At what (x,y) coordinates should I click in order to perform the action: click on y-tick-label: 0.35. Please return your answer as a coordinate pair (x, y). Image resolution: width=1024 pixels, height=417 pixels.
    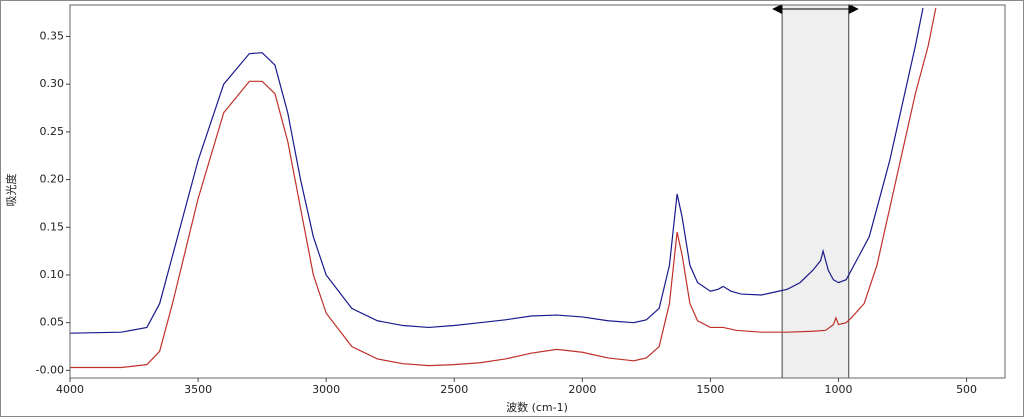
    Looking at the image, I should click on (52, 35).